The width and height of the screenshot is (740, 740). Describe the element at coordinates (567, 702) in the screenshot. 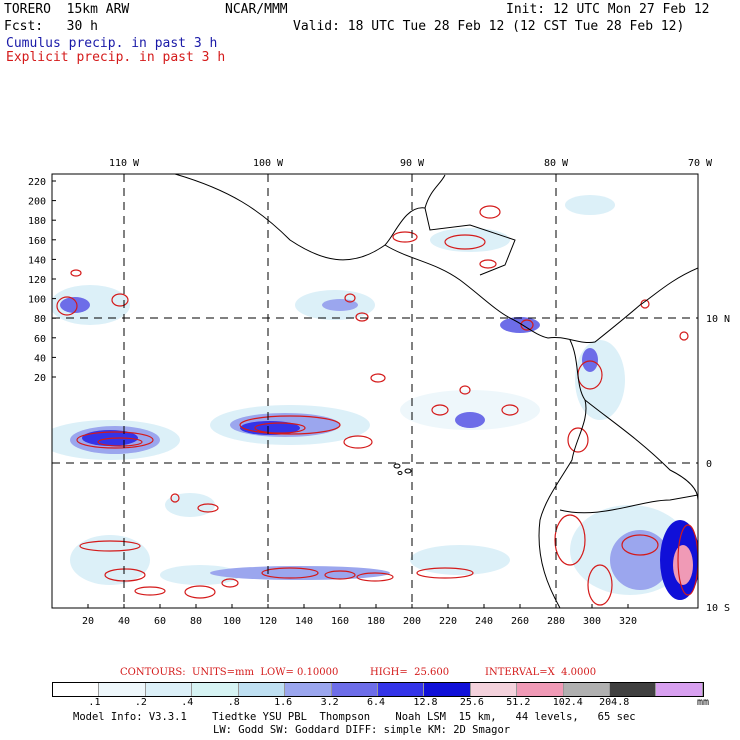

I see `colorbar-label: 102.4` at that location.